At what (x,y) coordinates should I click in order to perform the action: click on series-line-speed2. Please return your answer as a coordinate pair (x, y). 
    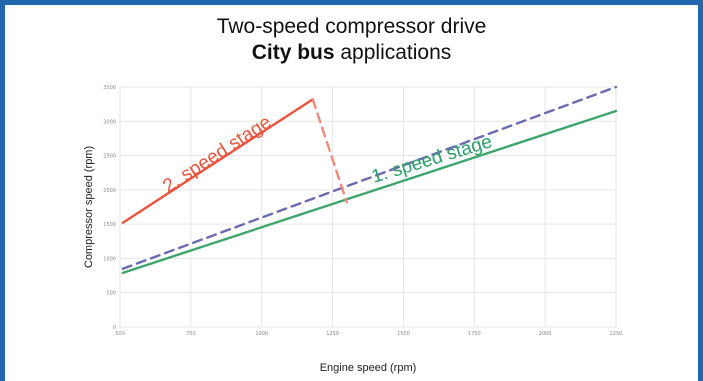
    Looking at the image, I should click on (217, 161).